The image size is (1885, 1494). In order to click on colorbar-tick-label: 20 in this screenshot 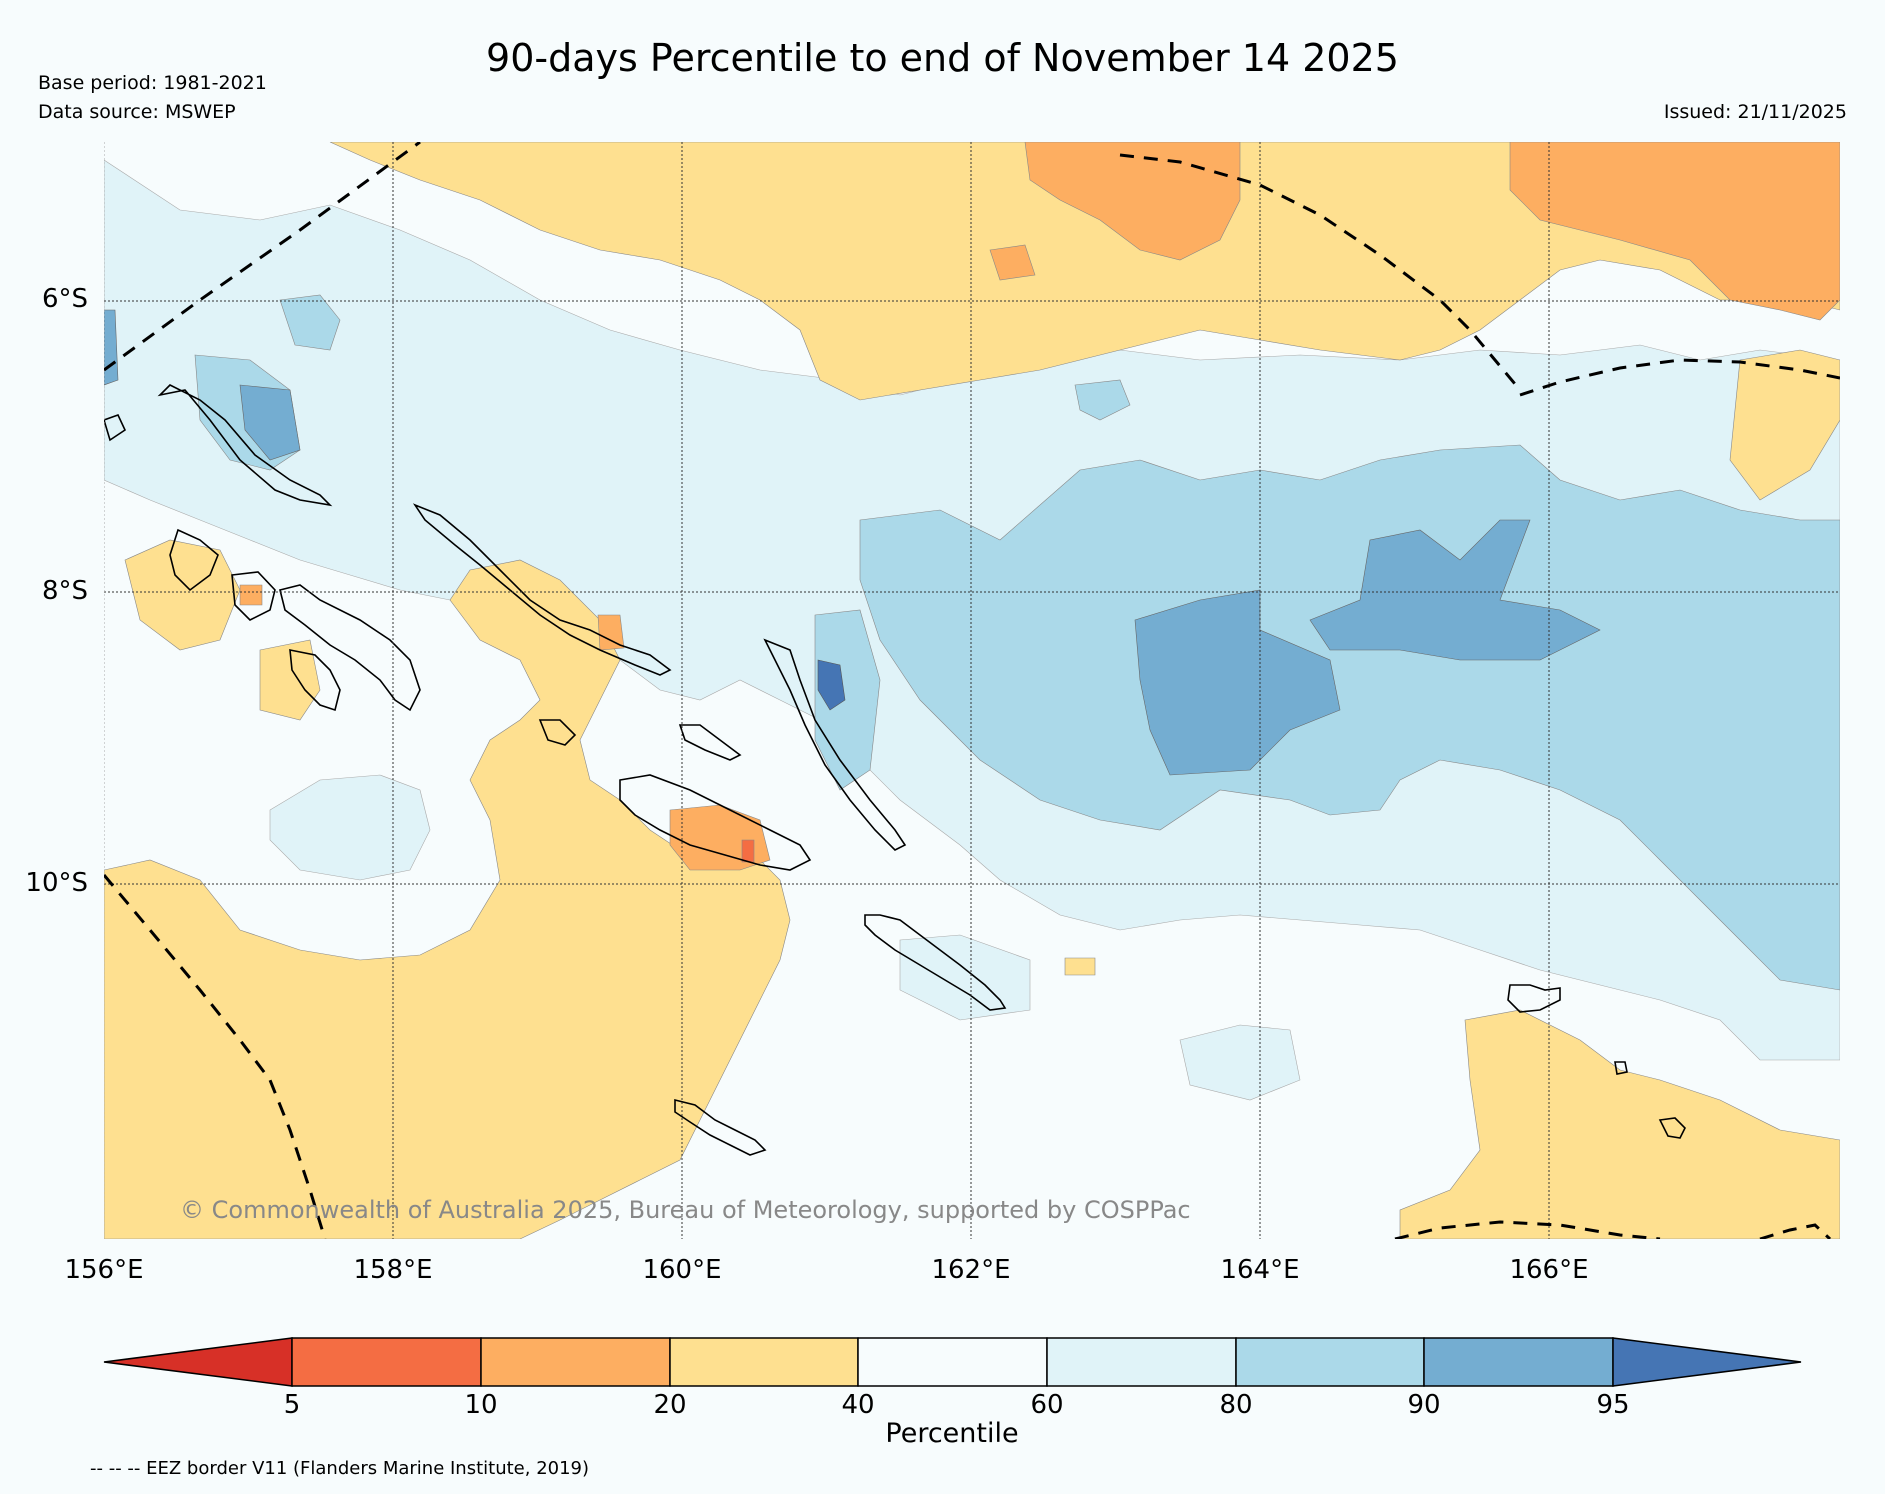, I will do `click(670, 1405)`.